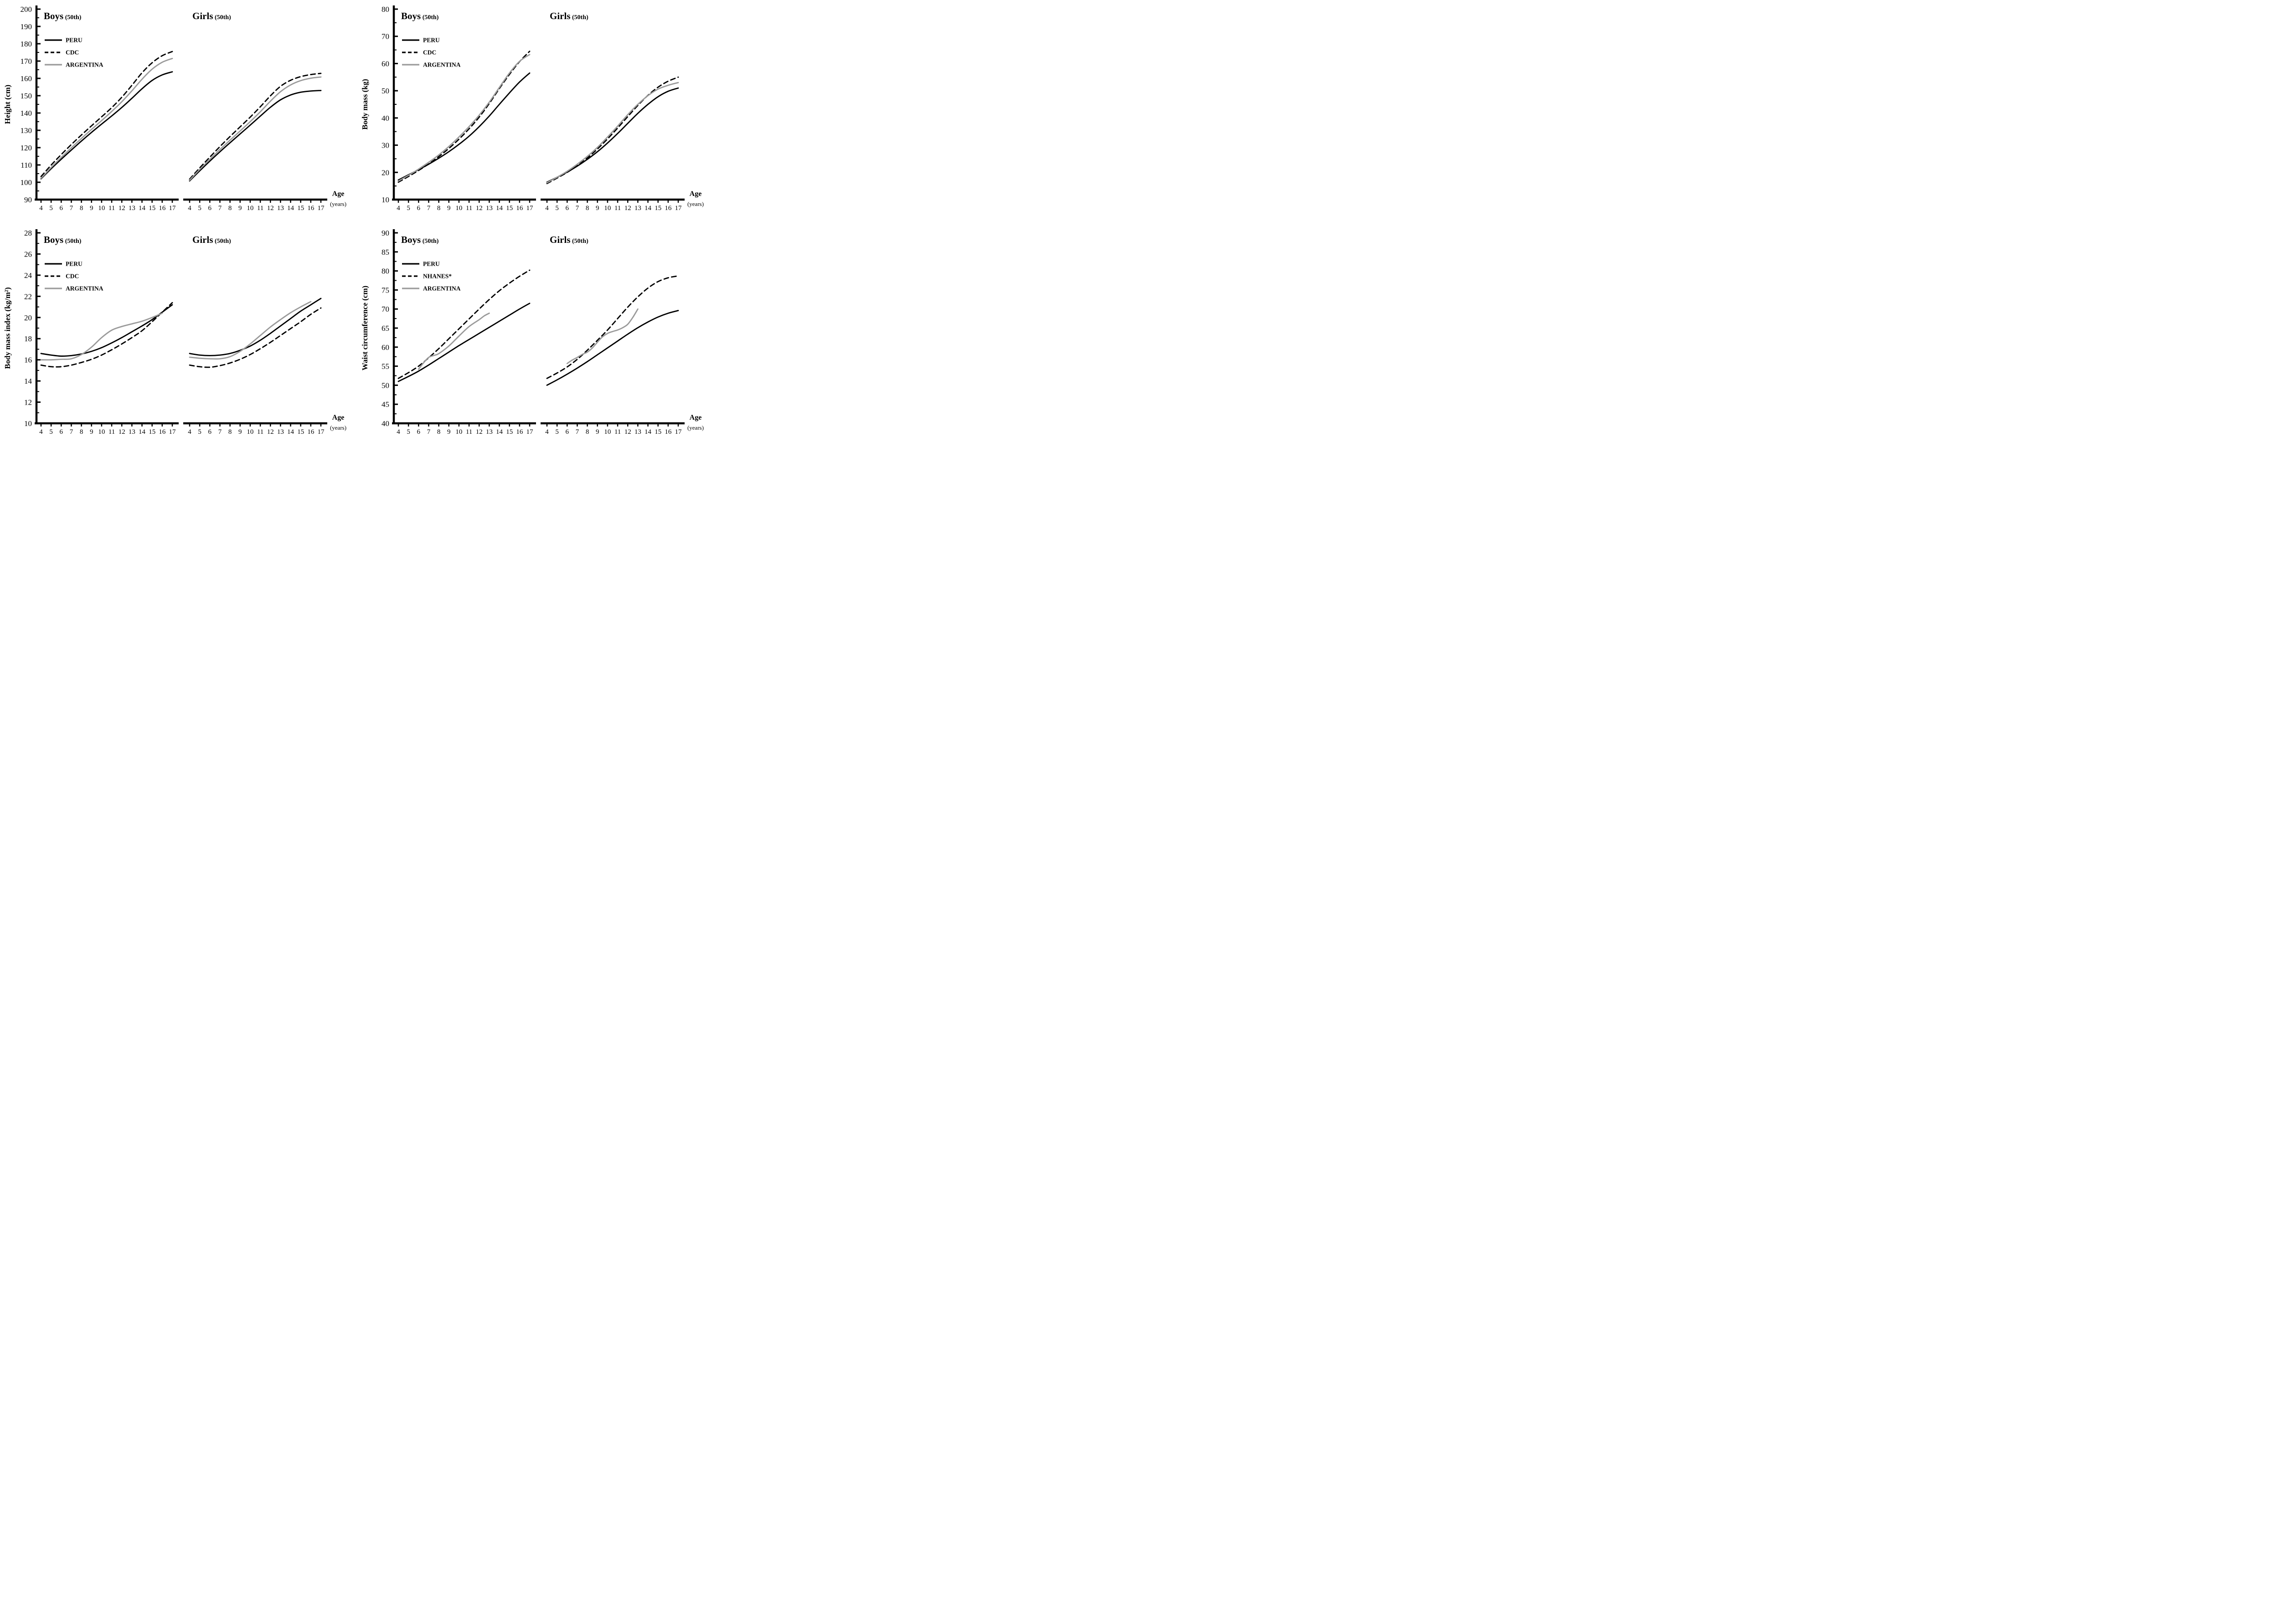 Image resolution: width=2279 pixels, height=1624 pixels. I want to click on y-tick-label: 45, so click(385, 404).